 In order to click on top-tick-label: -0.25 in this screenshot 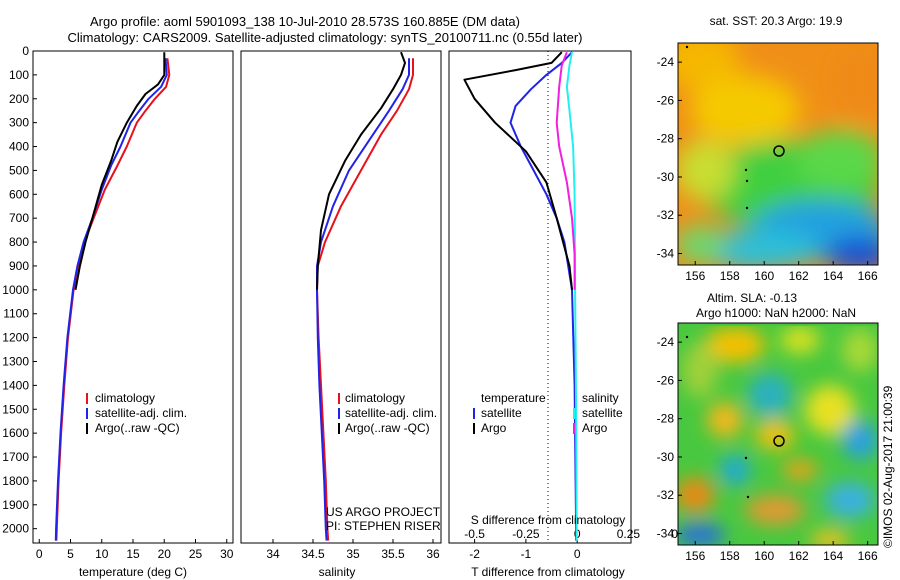, I will do `click(526, 534)`.